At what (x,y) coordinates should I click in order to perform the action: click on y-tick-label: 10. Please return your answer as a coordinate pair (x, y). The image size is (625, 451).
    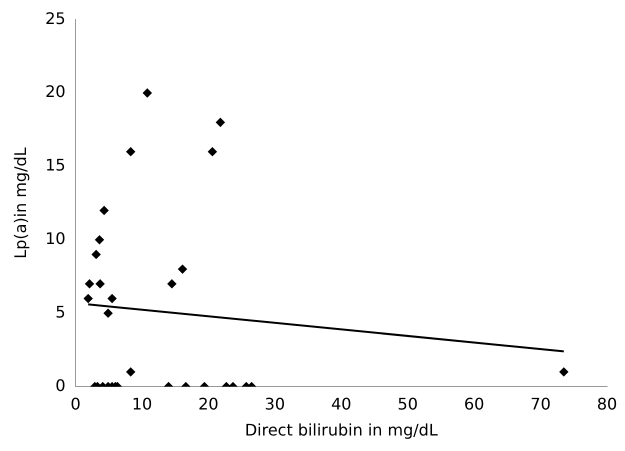
    Looking at the image, I should click on (55, 238).